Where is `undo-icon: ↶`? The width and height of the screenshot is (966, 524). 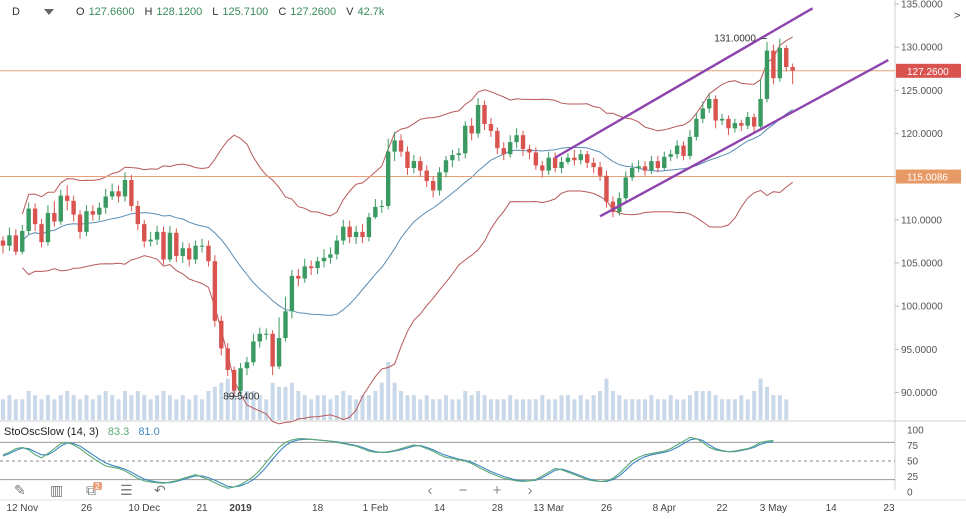 undo-icon: ↶ is located at coordinates (160, 490).